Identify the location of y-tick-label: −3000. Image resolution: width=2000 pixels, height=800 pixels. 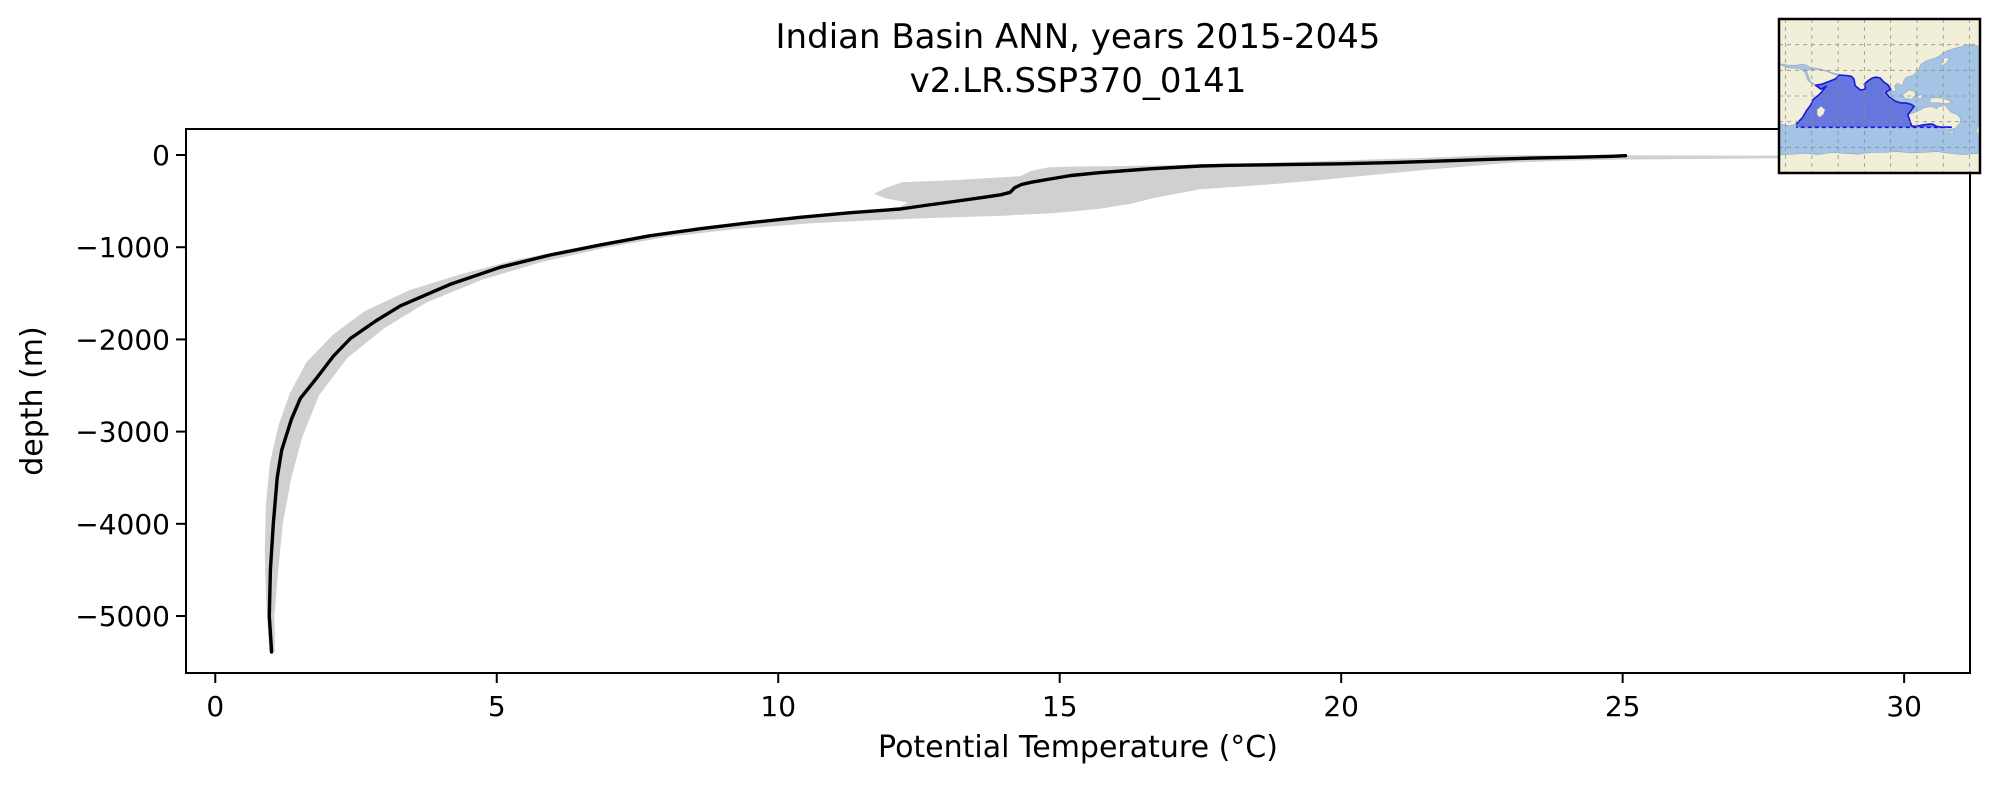
(122, 432).